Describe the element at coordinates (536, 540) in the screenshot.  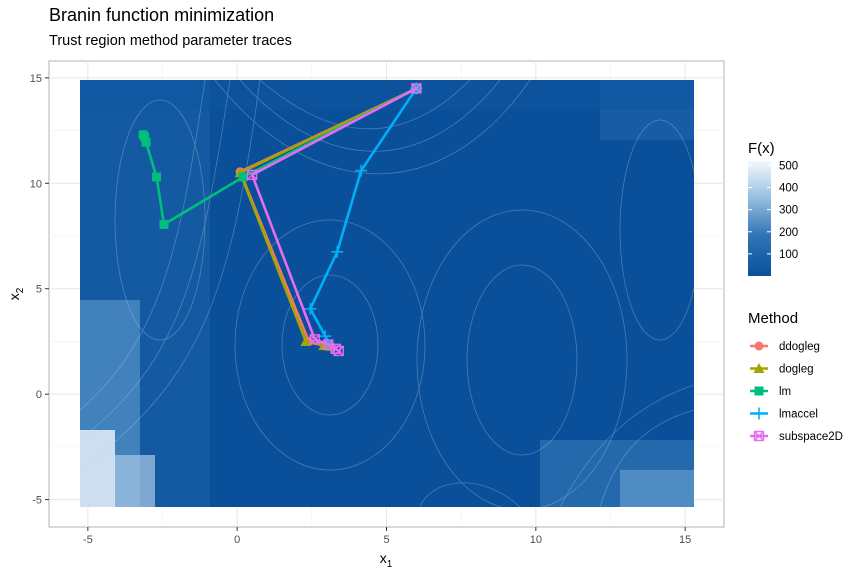
I see `x-tick-label: 10` at that location.